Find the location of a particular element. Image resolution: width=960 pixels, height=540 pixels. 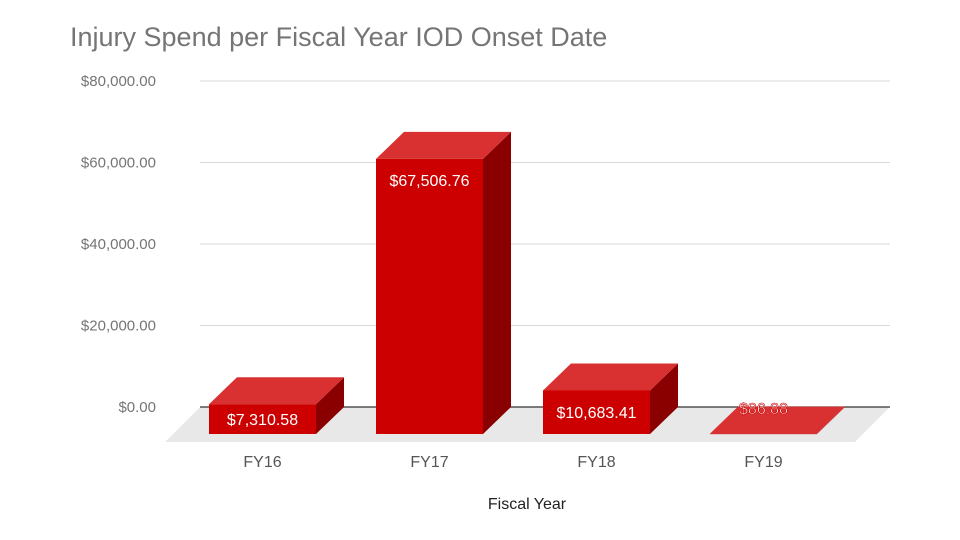

x-tick-label: FY16 is located at coordinates (262, 462).